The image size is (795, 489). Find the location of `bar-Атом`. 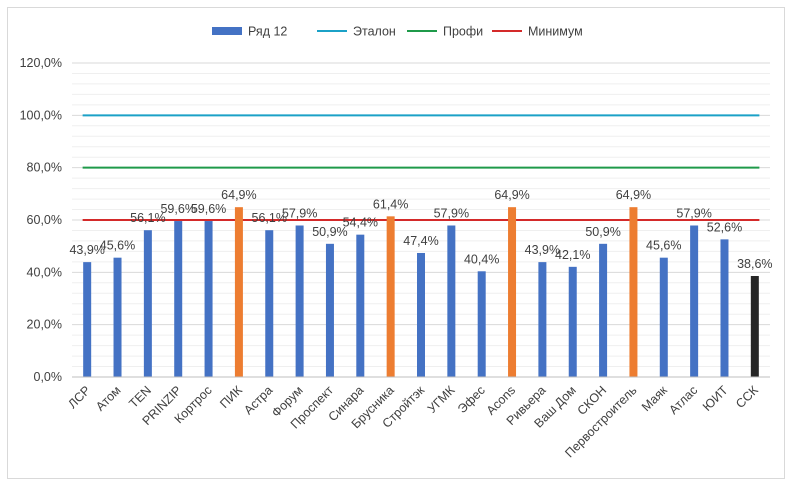

bar-Атом is located at coordinates (117, 317).